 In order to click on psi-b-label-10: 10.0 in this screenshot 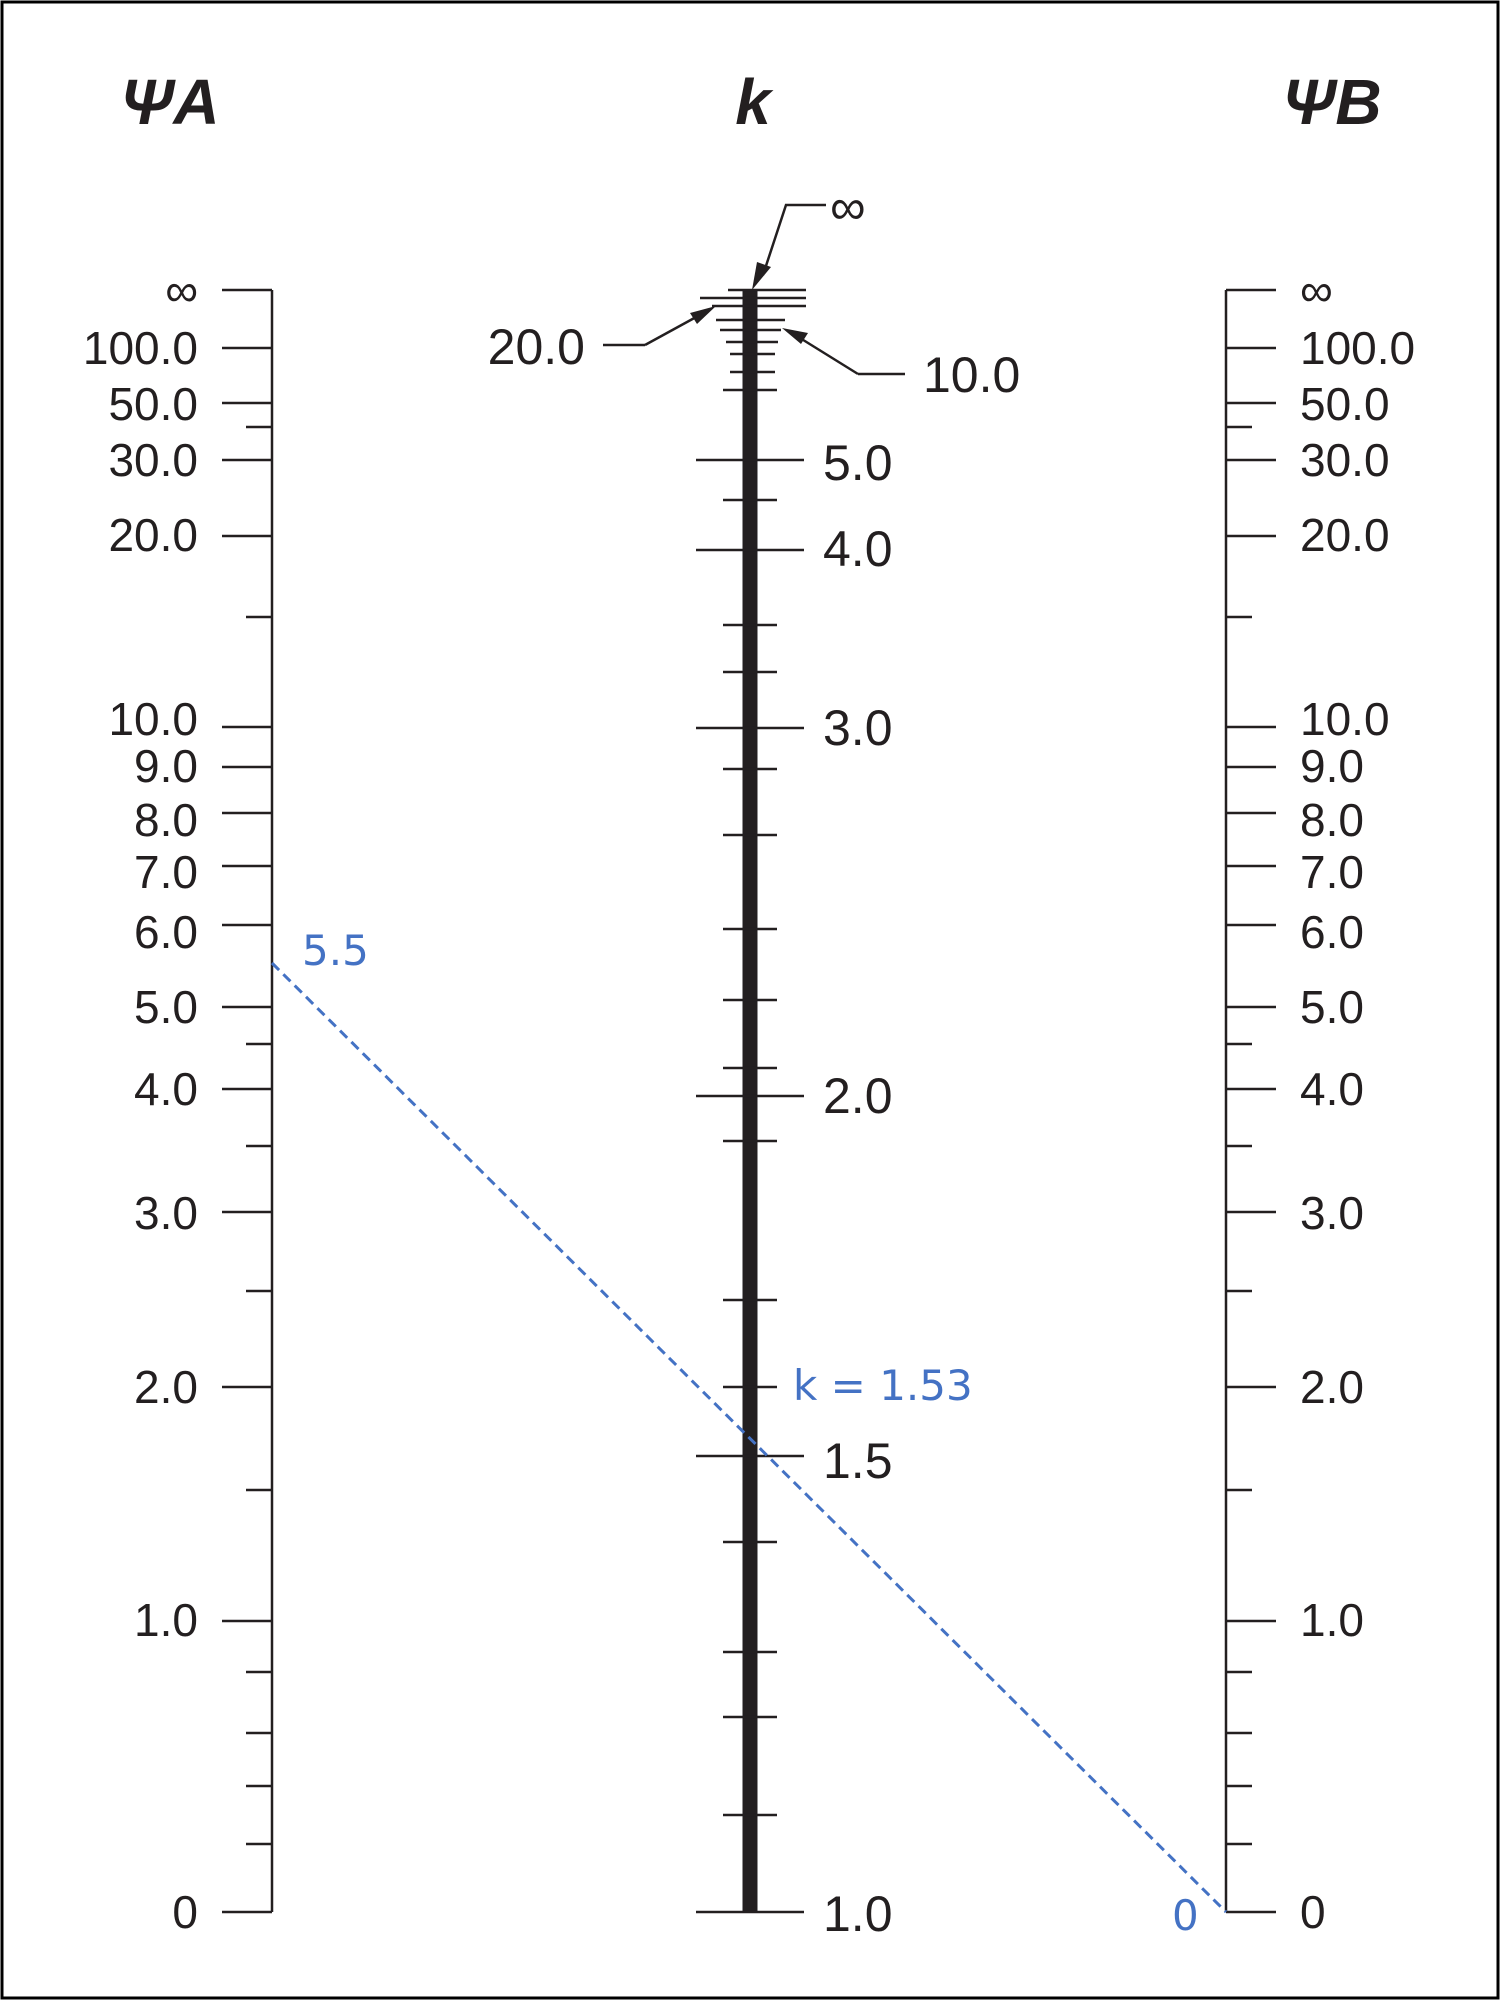, I will do `click(1345, 719)`.